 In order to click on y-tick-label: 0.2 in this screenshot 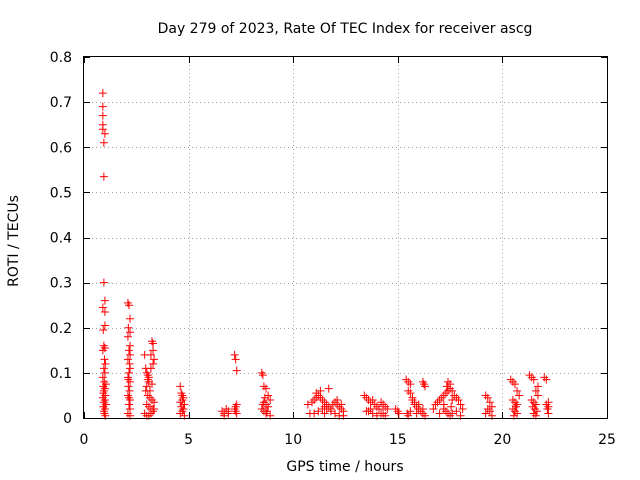, I will do `click(61, 329)`.